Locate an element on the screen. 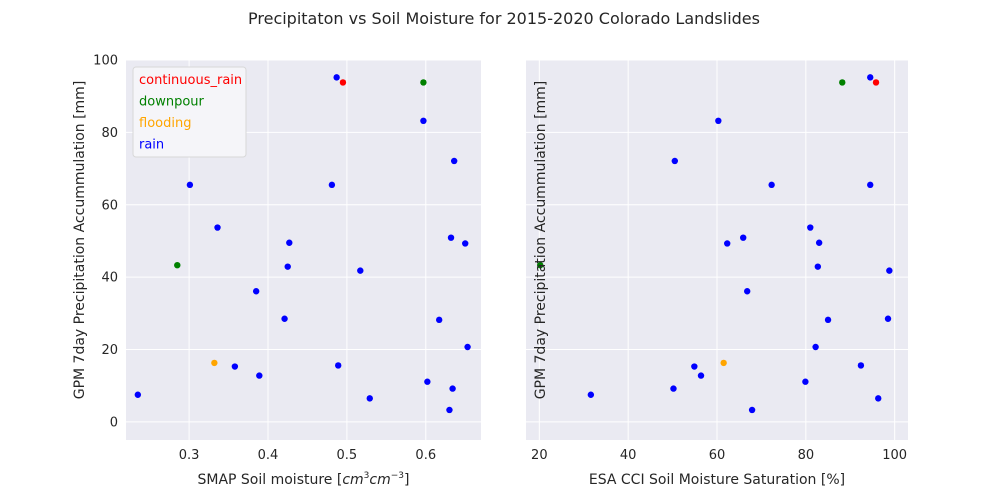  x-axis-label-smap-close: ] is located at coordinates (406, 480).